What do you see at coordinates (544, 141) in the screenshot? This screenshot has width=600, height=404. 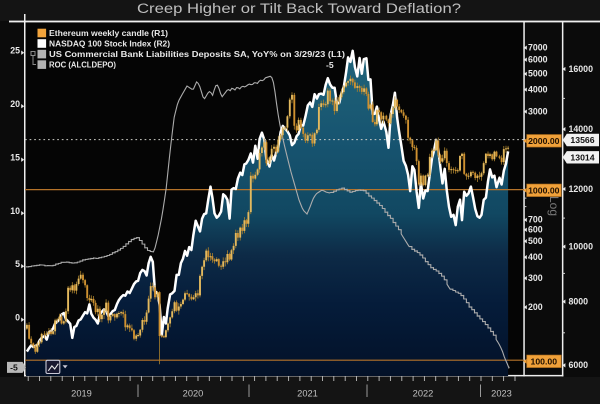 I see `svg-text: 2000.00` at bounding box center [544, 141].